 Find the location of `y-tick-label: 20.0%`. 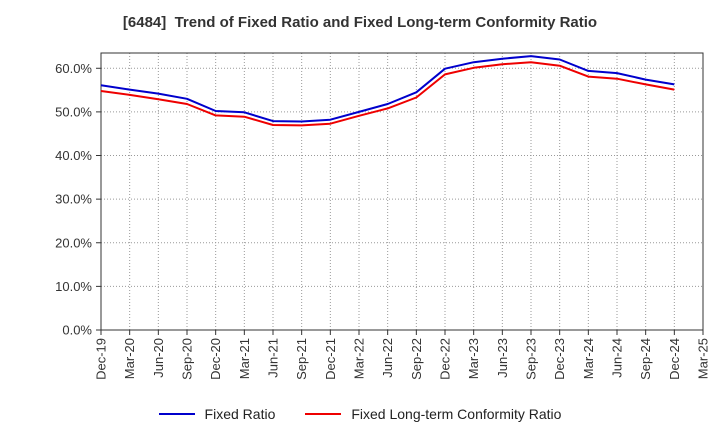

y-tick-label: 20.0% is located at coordinates (73, 242).